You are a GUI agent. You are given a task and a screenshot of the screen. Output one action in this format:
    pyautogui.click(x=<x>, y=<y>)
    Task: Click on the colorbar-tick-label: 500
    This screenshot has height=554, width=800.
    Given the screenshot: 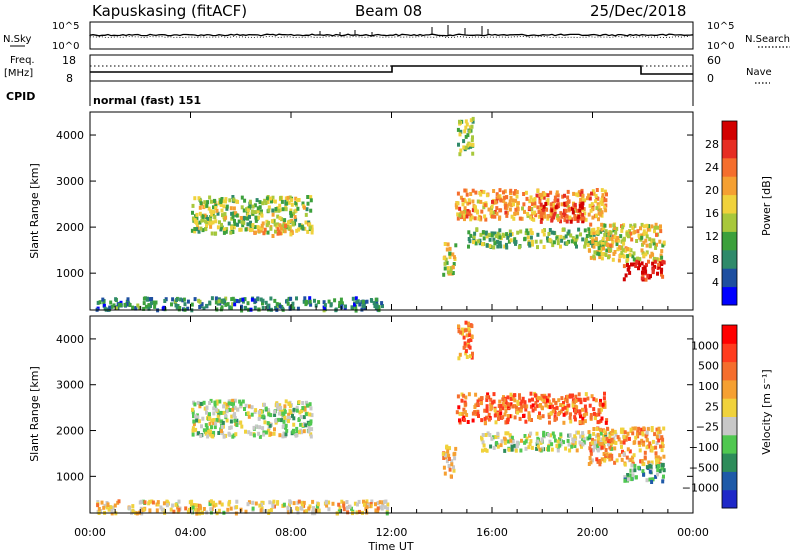 What is the action you would take?
    pyautogui.click(x=708, y=366)
    